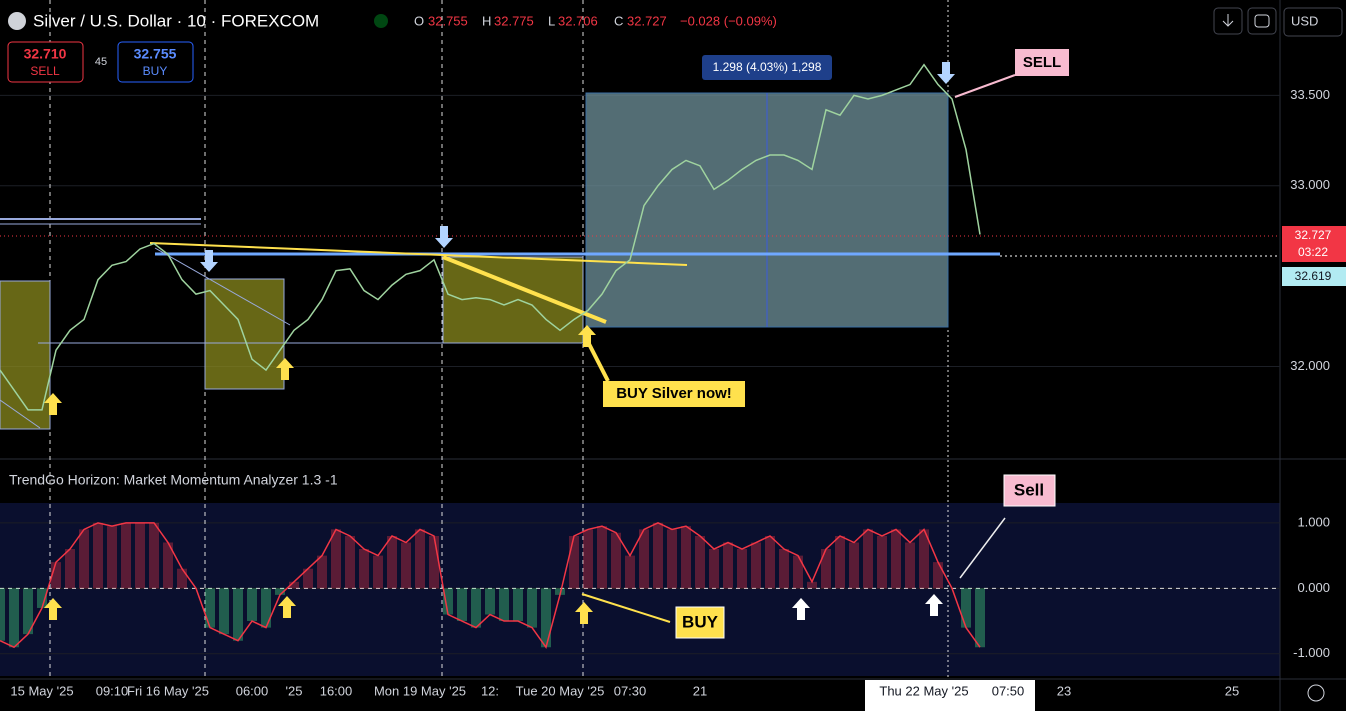 This screenshot has height=711, width=1346. What do you see at coordinates (420, 690) in the screenshot?
I see `x-tick-label: Mon 19 May '25` at bounding box center [420, 690].